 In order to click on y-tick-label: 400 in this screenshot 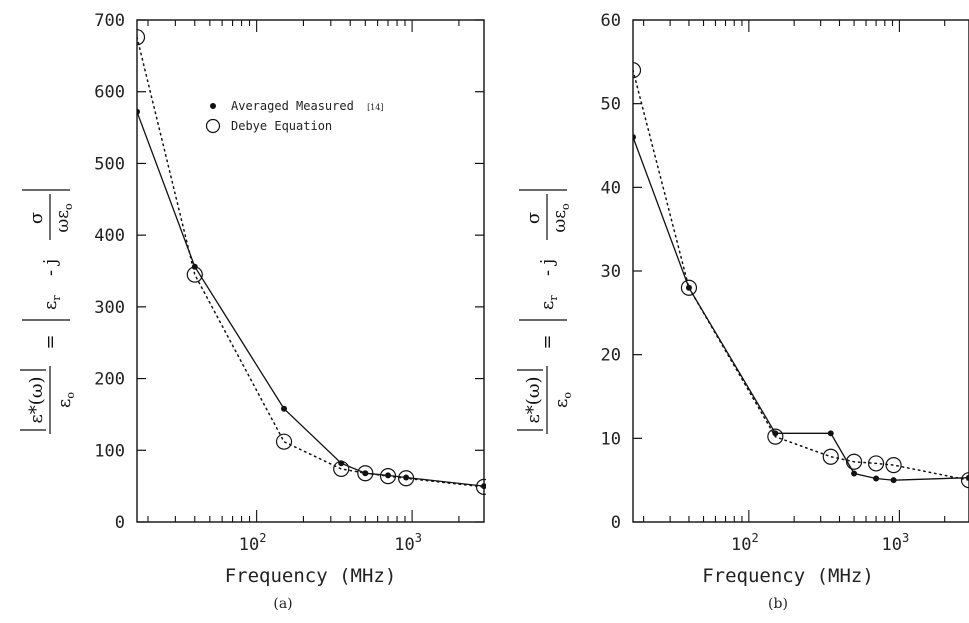, I will do `click(109, 236)`.